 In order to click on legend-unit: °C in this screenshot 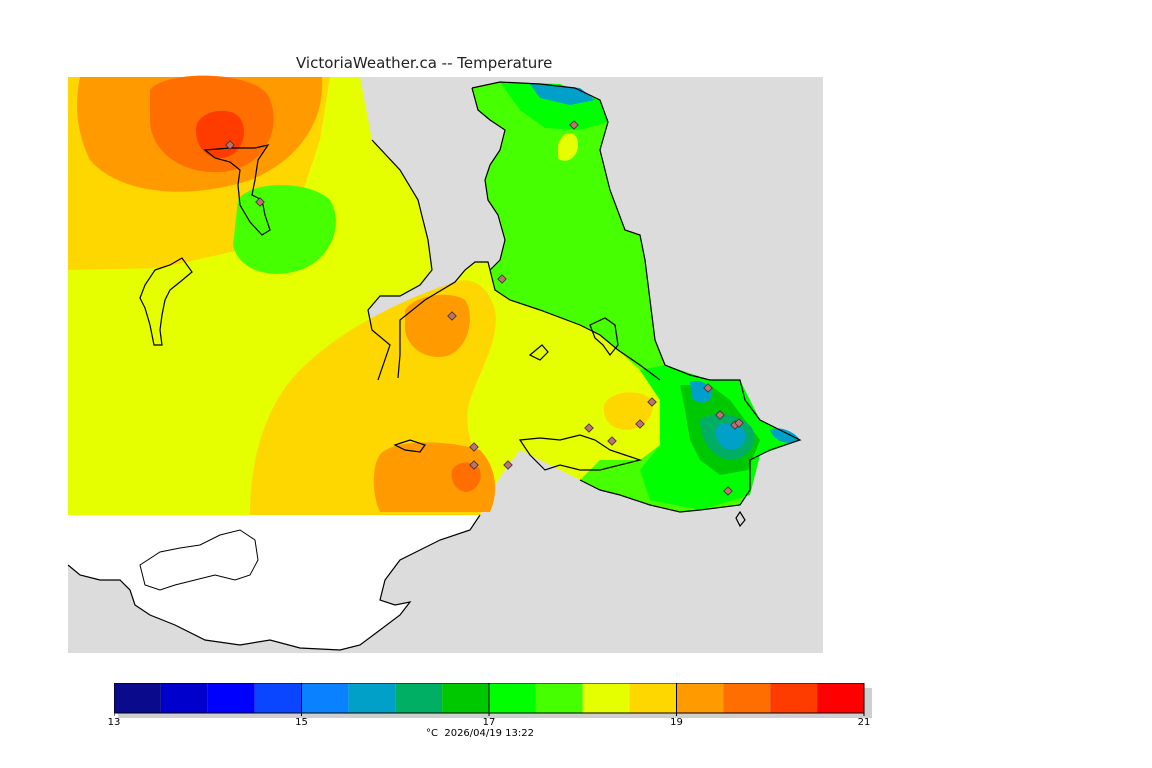, I will do `click(432, 733)`.